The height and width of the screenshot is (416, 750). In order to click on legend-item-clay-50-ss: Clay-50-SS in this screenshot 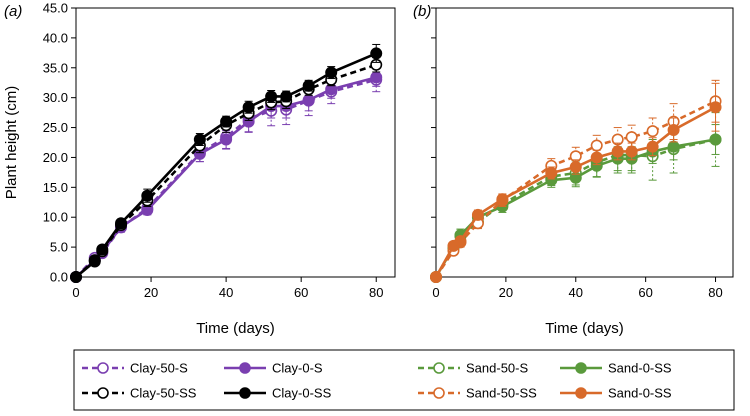, I will do `click(139, 393)`.